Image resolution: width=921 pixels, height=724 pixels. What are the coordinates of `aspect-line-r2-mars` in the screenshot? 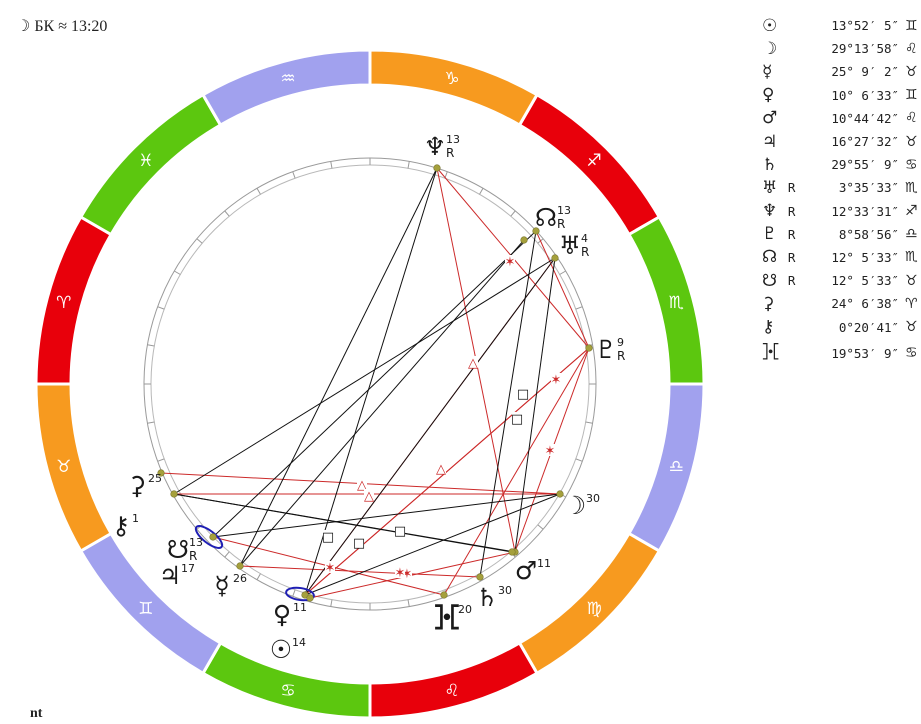 It's located at (412, 575).